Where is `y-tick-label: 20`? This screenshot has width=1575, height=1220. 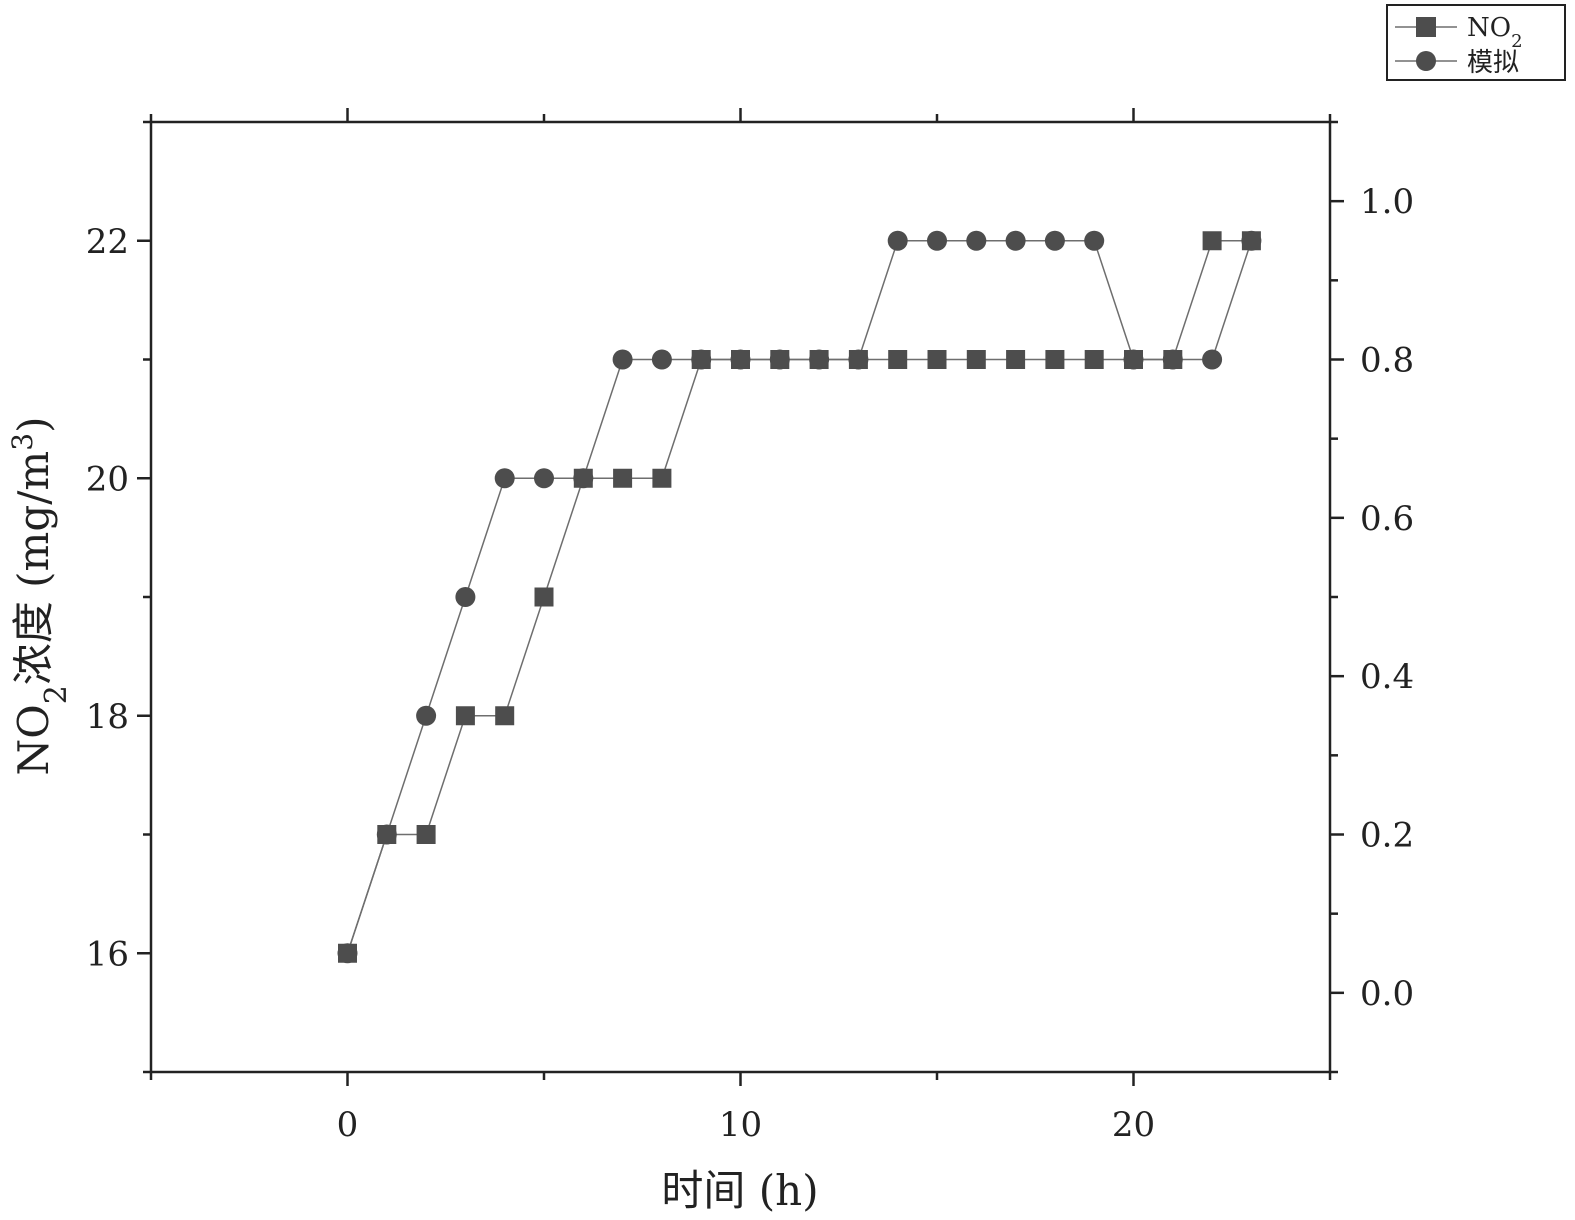 y-tick-label: 20 is located at coordinates (107, 479).